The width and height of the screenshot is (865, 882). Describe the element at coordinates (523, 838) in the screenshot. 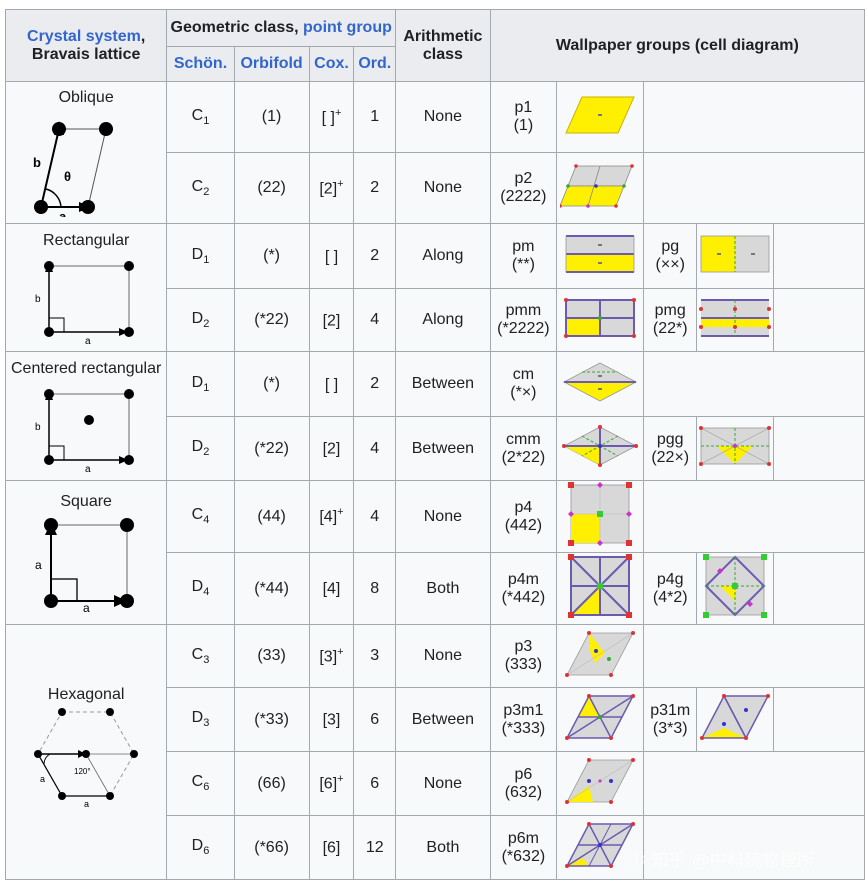

I see `group-p6m-link: p6m` at that location.